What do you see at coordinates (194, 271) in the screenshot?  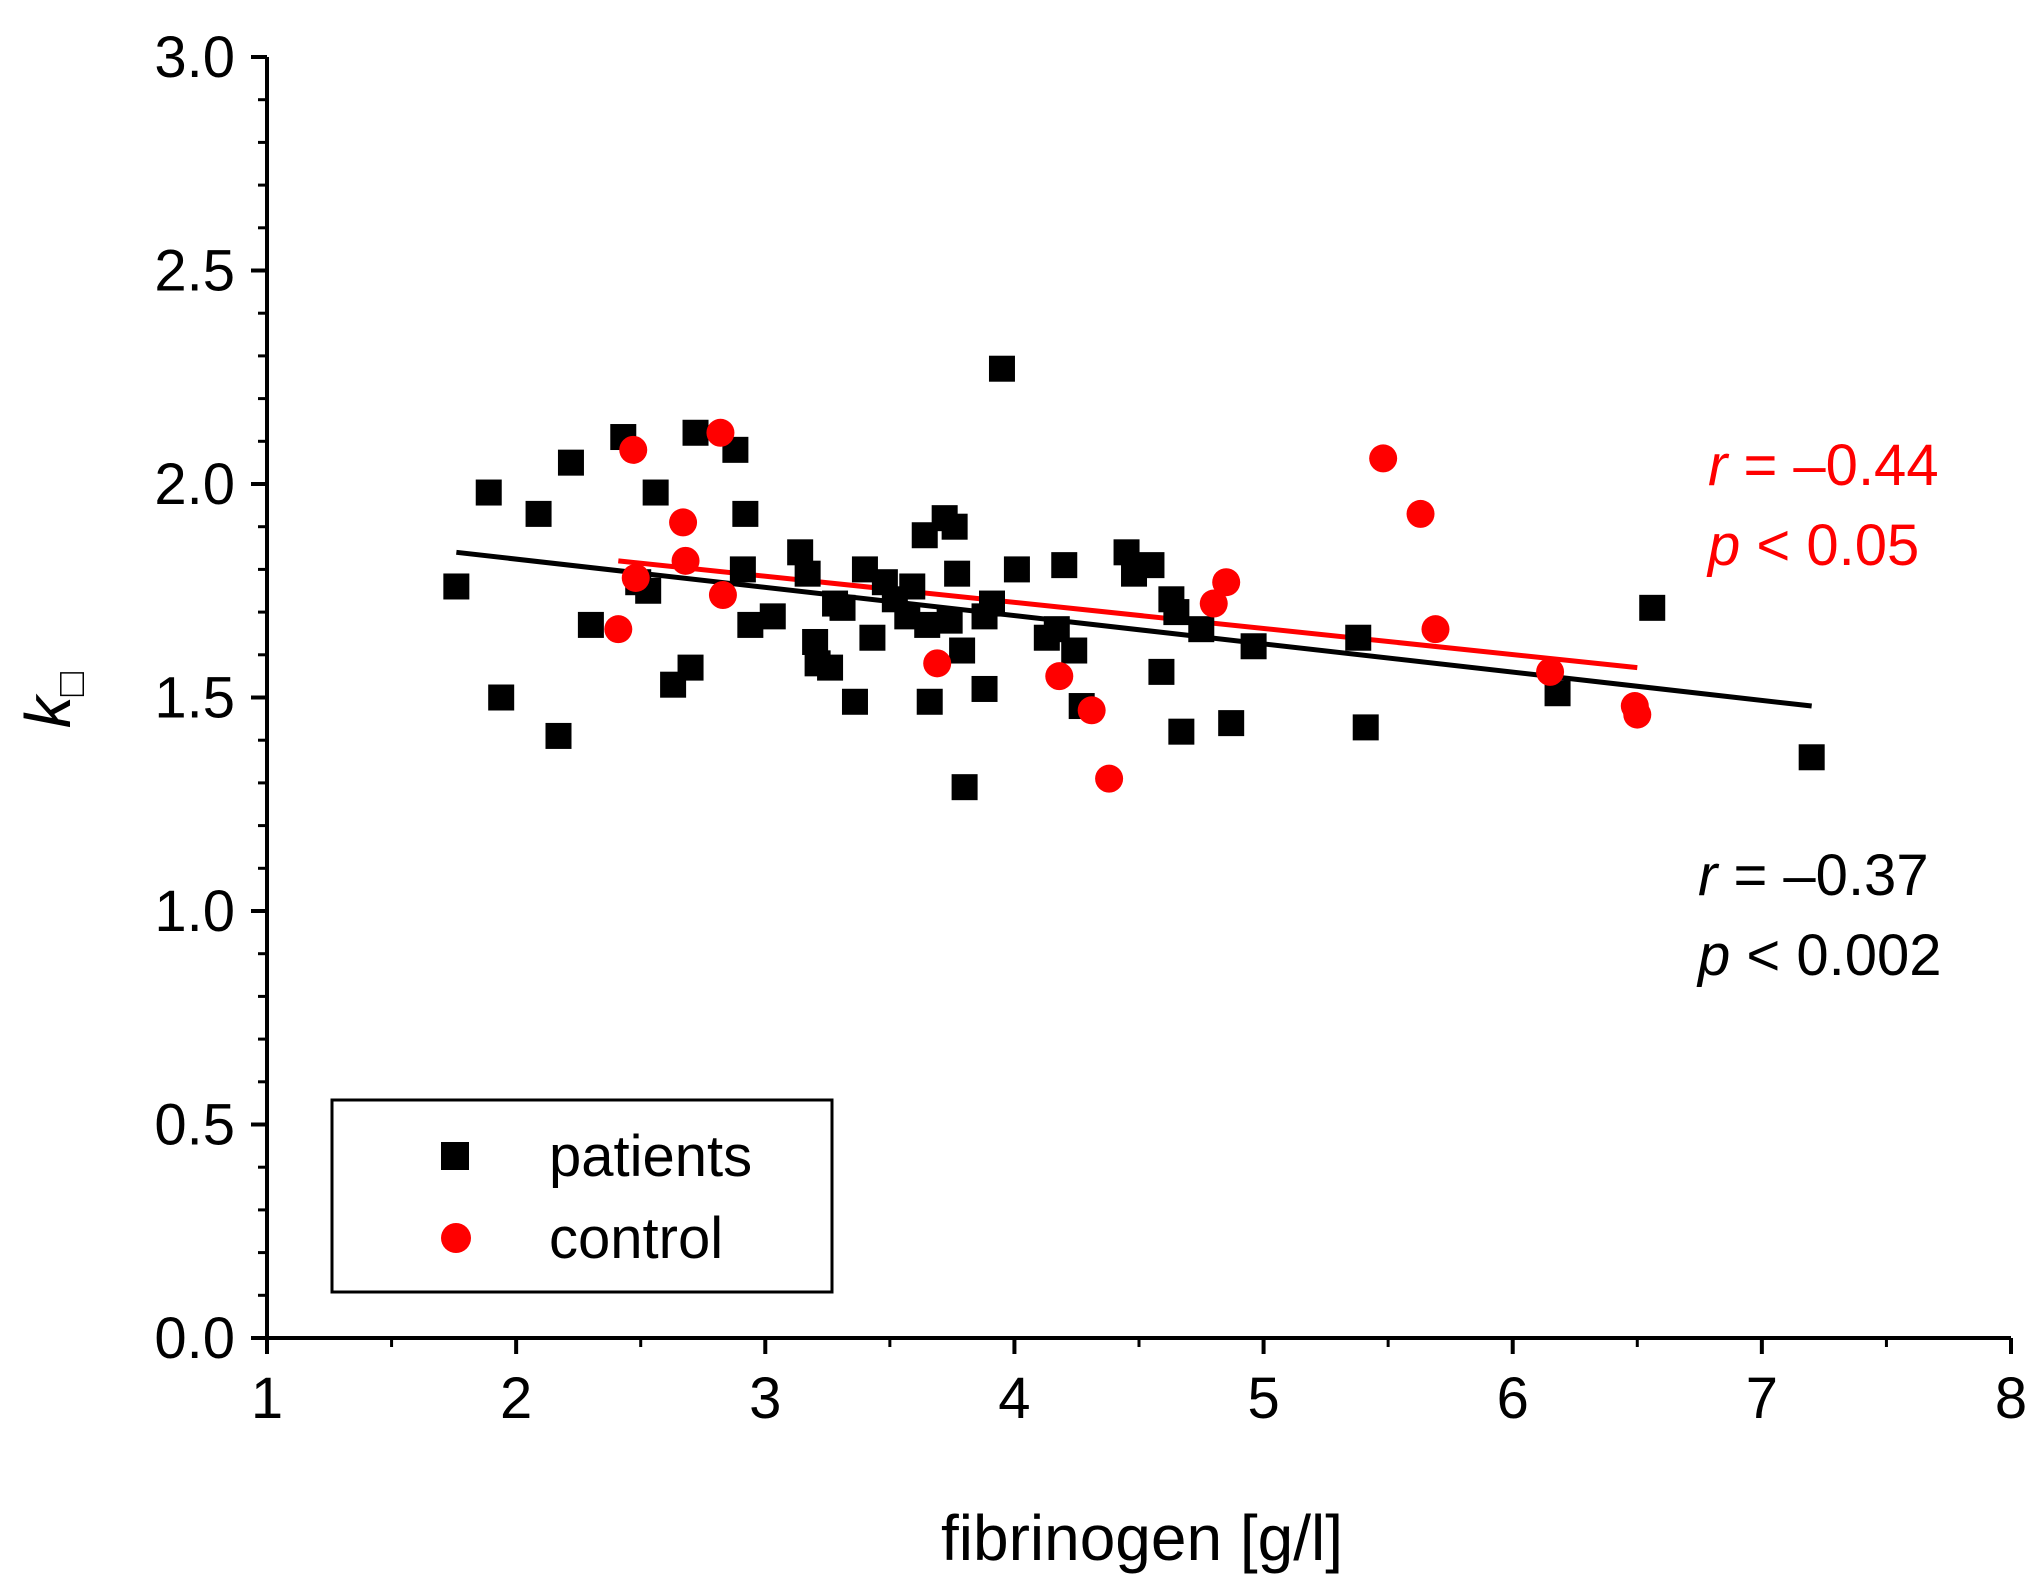 I see `y-tick-label: 2.5` at bounding box center [194, 271].